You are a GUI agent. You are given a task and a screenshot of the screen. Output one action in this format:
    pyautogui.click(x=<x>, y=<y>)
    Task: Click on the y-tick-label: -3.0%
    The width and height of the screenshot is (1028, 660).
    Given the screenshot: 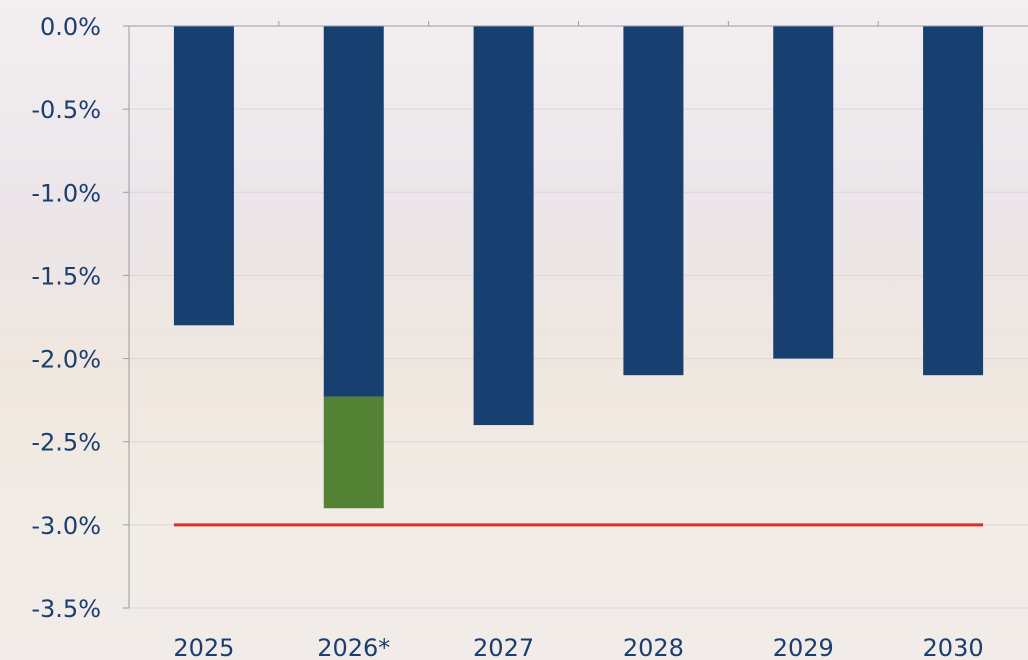 What is the action you would take?
    pyautogui.click(x=66, y=526)
    